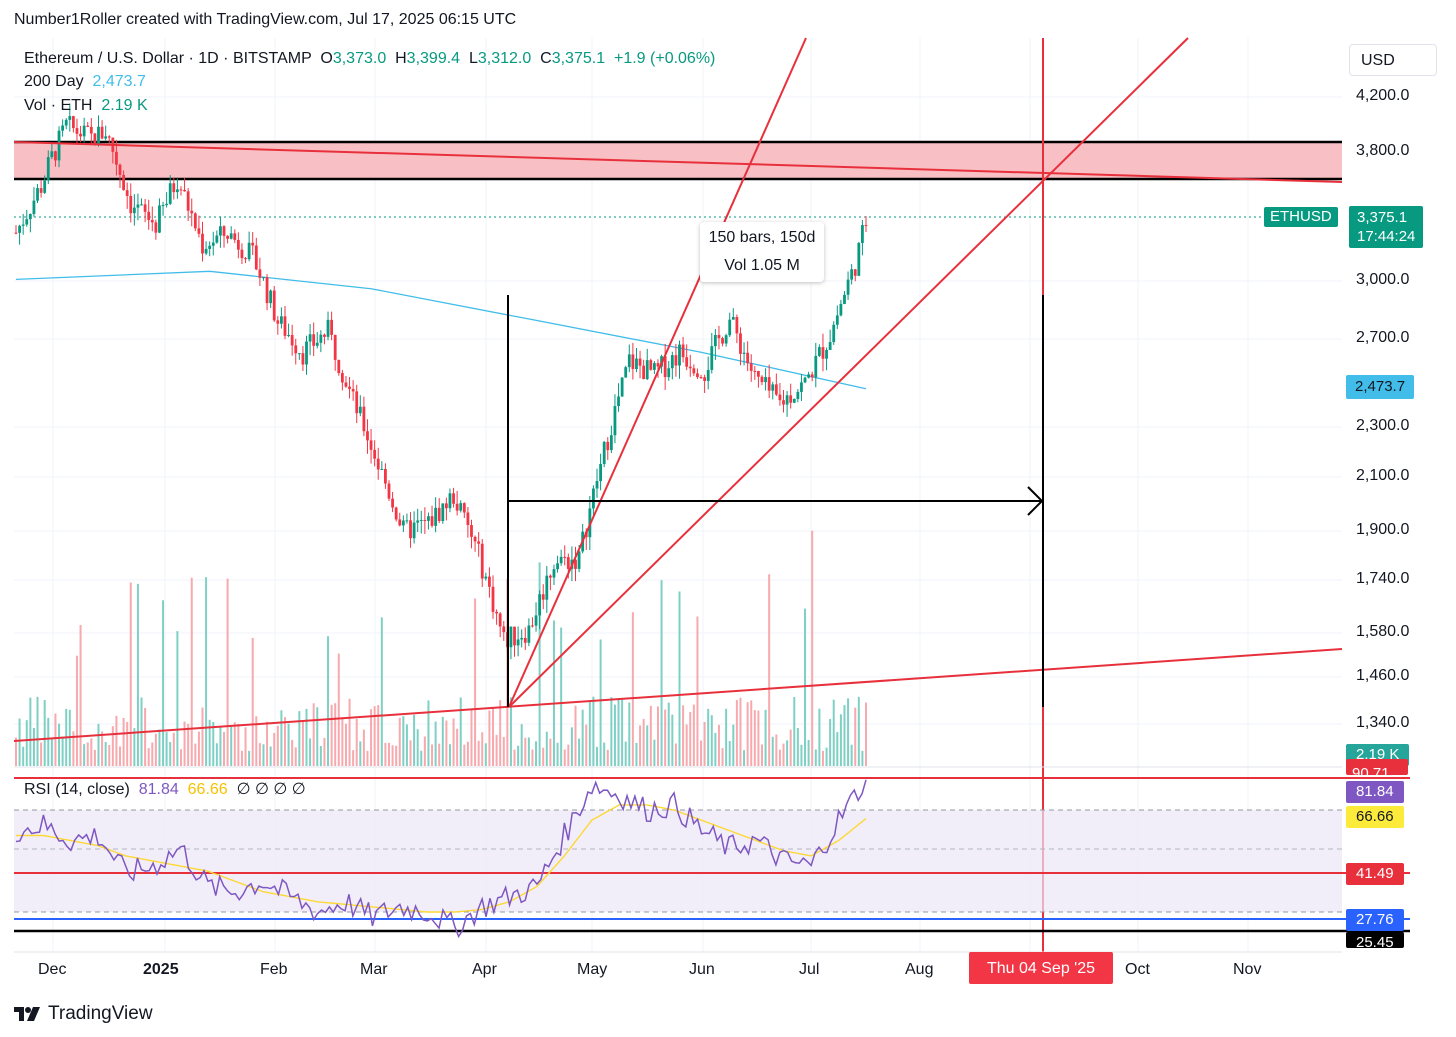 This screenshot has width=1456, height=1037. Describe the element at coordinates (678, 162) in the screenshot. I see `descending-trendline` at that location.